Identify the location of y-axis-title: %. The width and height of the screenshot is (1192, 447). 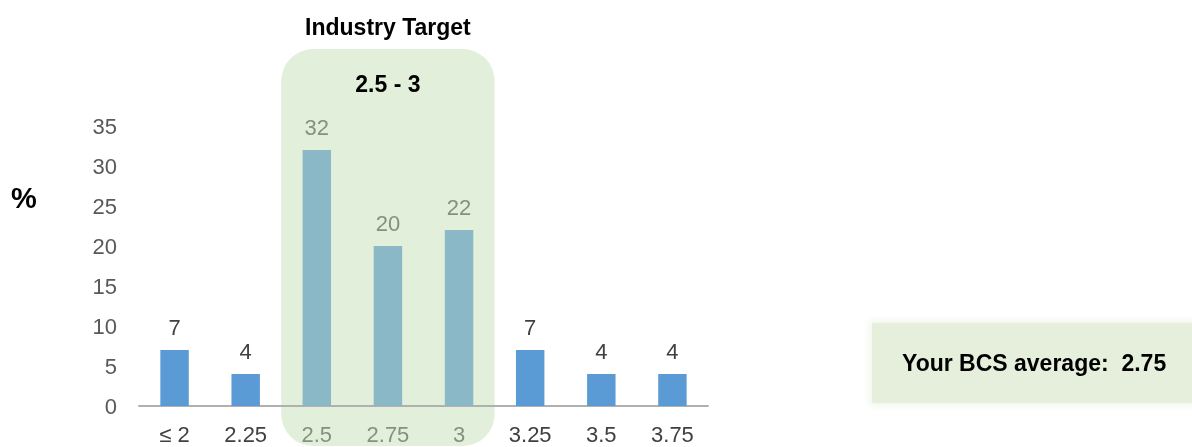
(24, 198).